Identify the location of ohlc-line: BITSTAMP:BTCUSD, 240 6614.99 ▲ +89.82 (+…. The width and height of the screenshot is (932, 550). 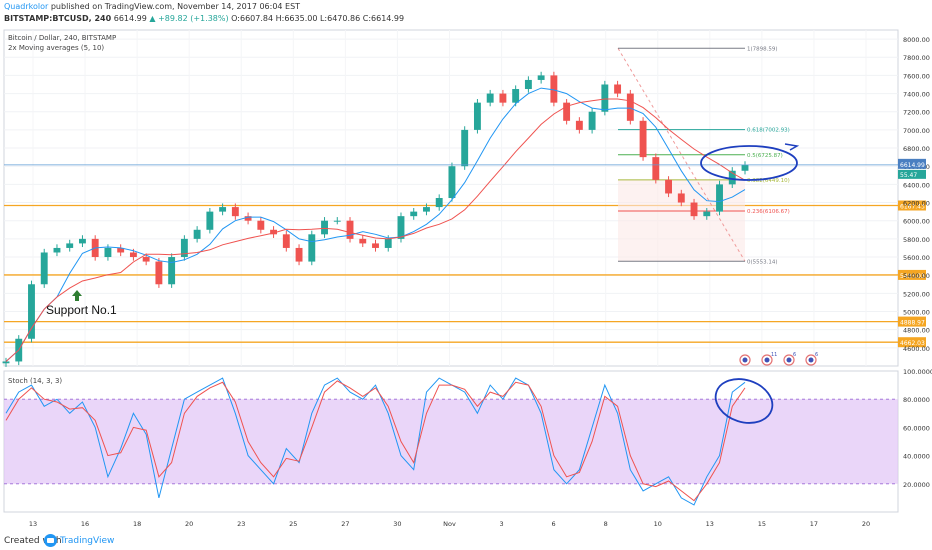
(204, 18).